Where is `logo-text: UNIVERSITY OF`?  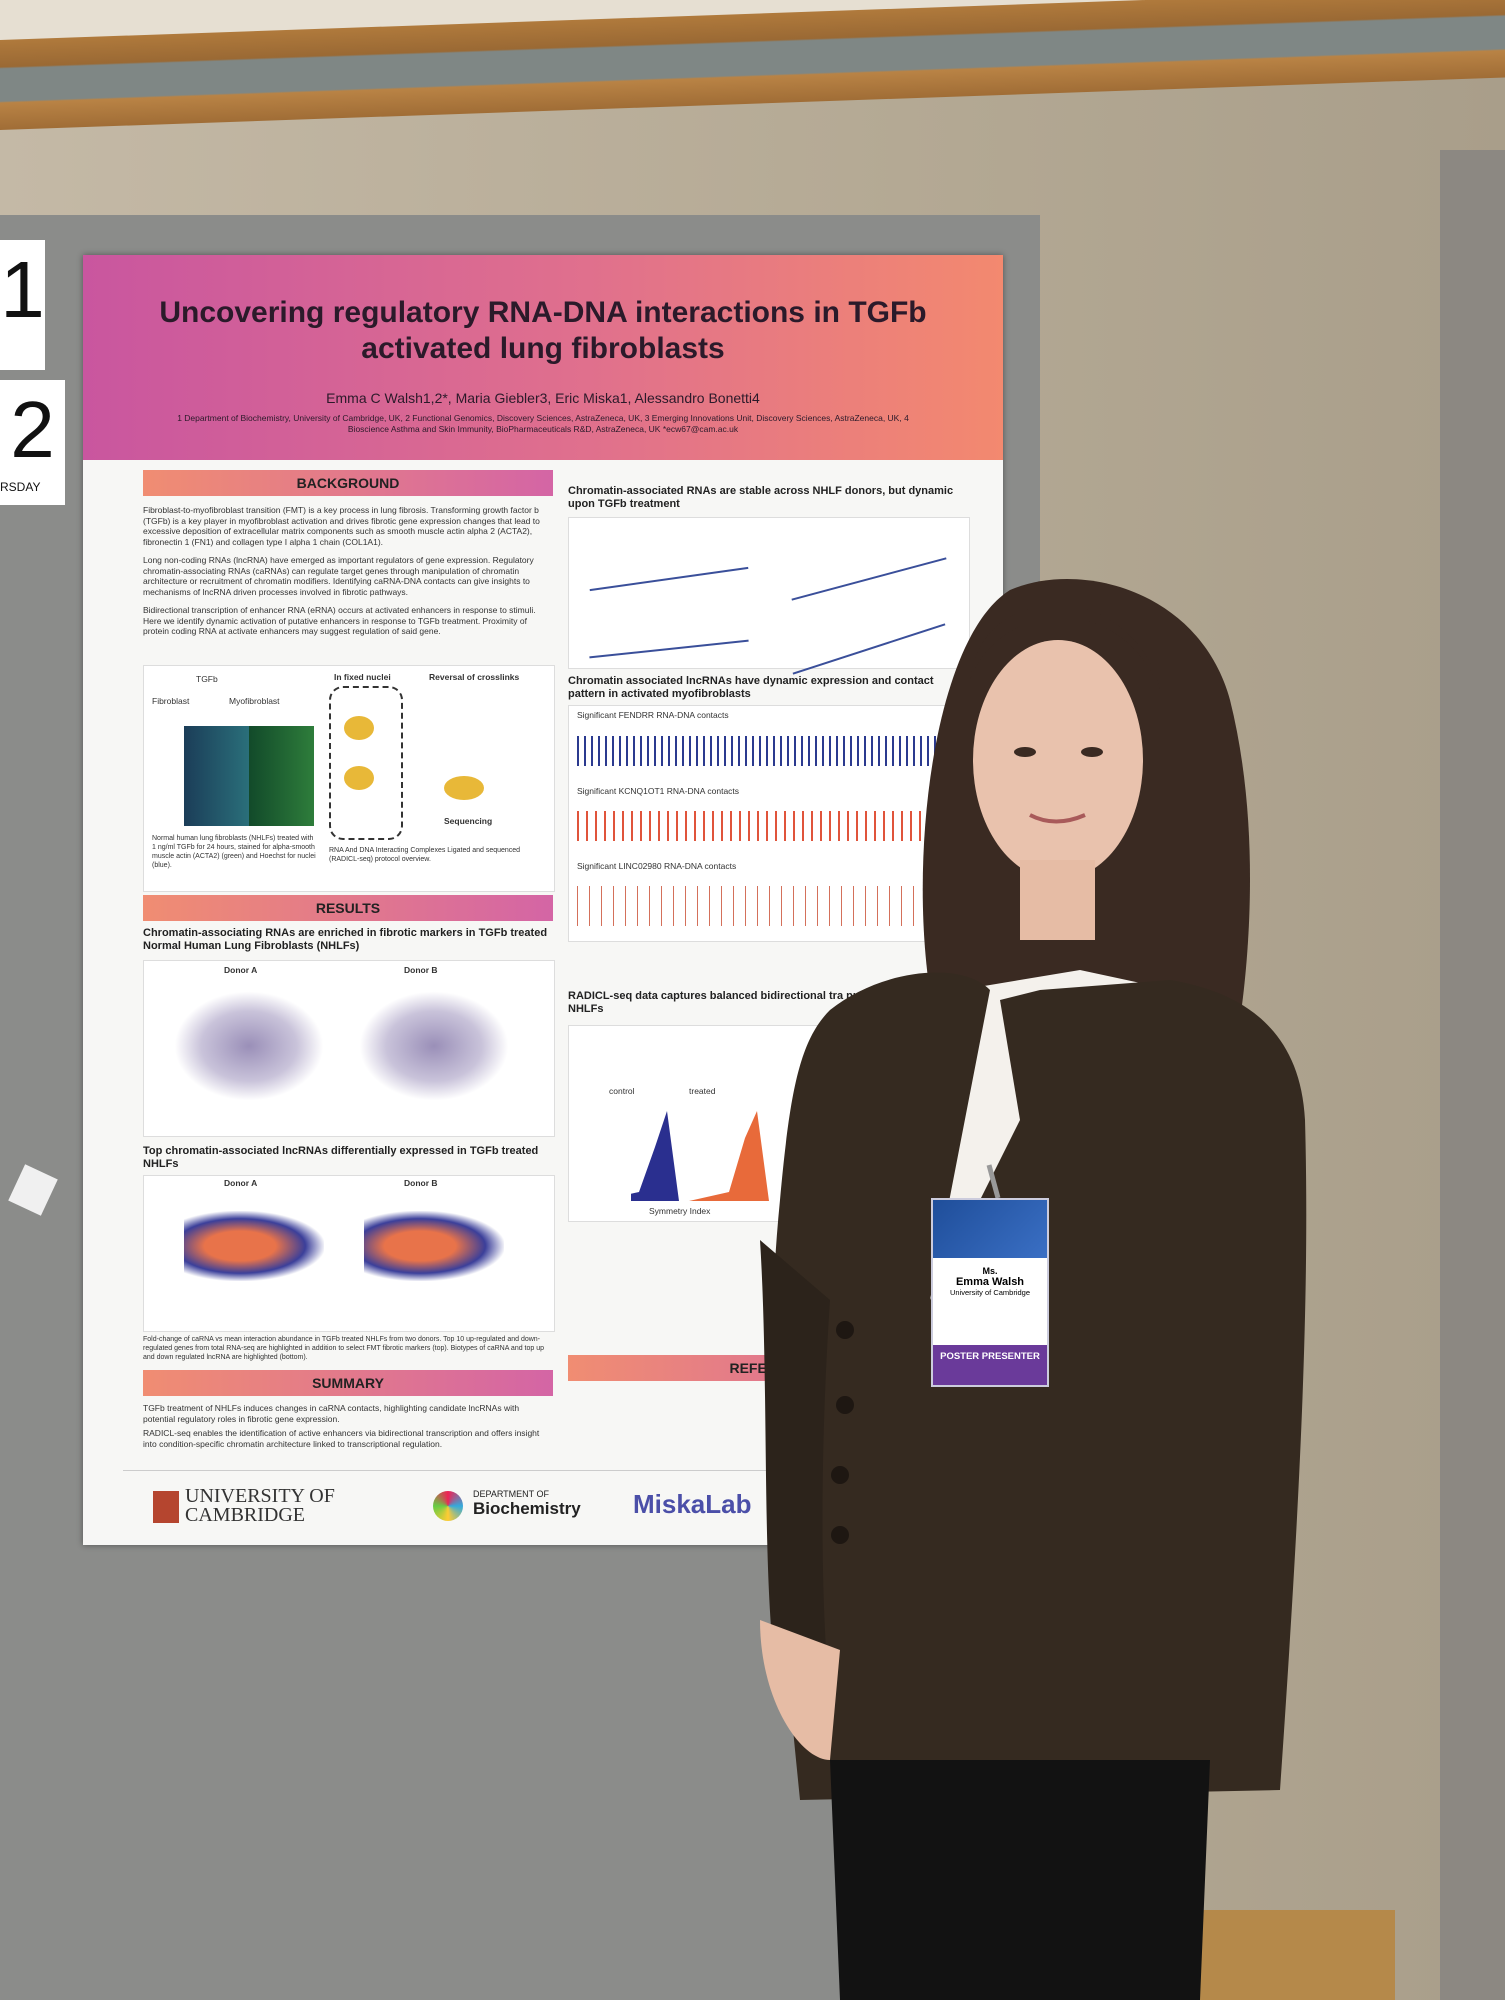
logo-text: UNIVERSITY OF is located at coordinates (260, 1496).